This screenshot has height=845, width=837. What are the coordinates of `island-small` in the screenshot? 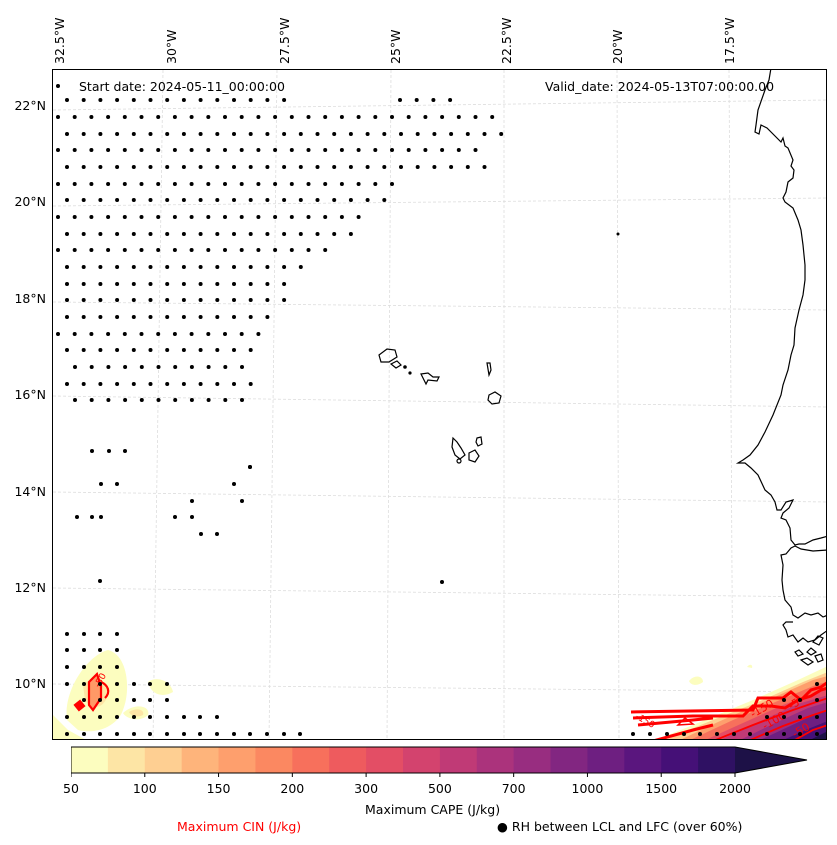 It's located at (410, 373).